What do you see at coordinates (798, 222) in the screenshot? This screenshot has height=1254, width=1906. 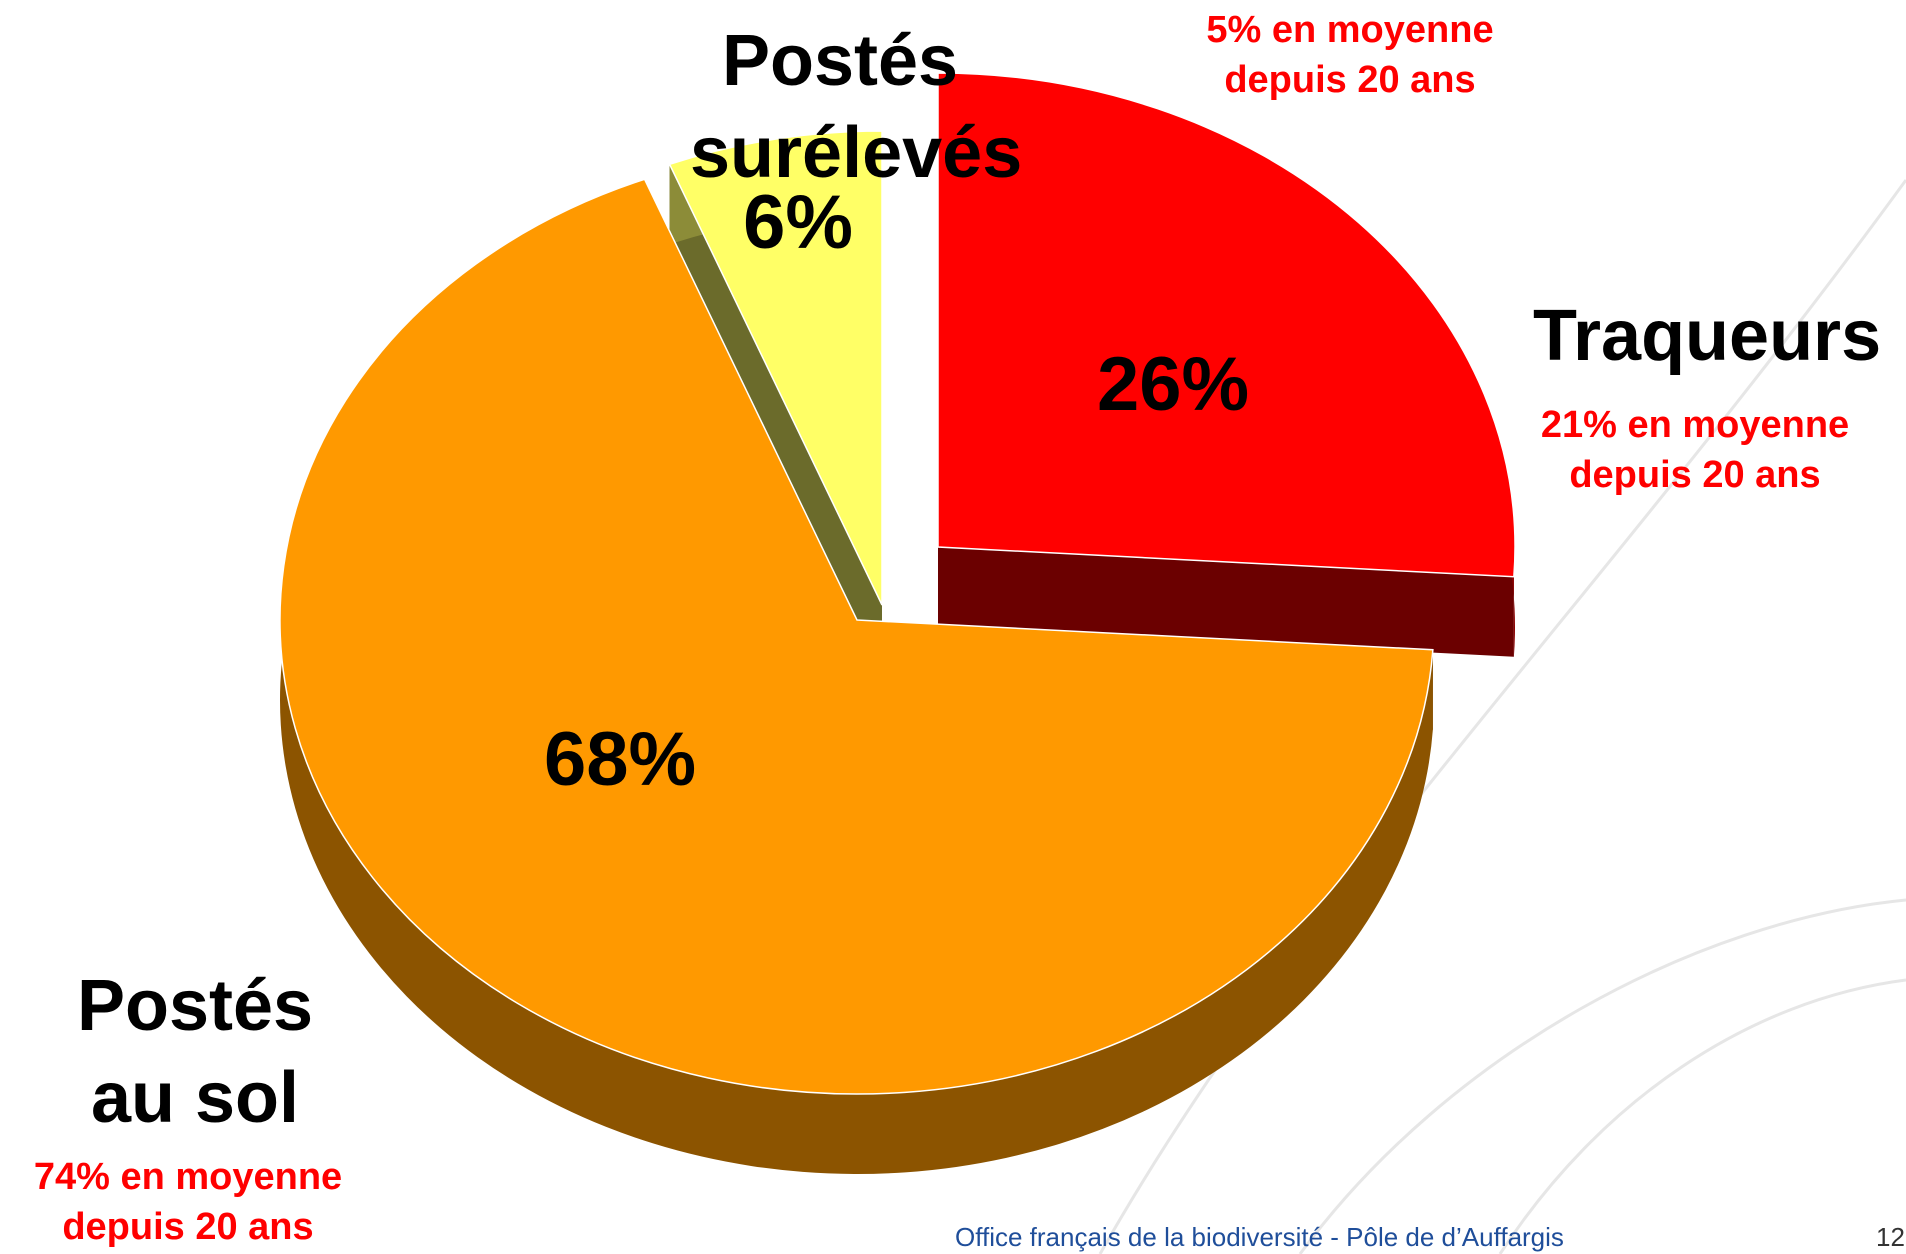 I see `value-label: 6%` at bounding box center [798, 222].